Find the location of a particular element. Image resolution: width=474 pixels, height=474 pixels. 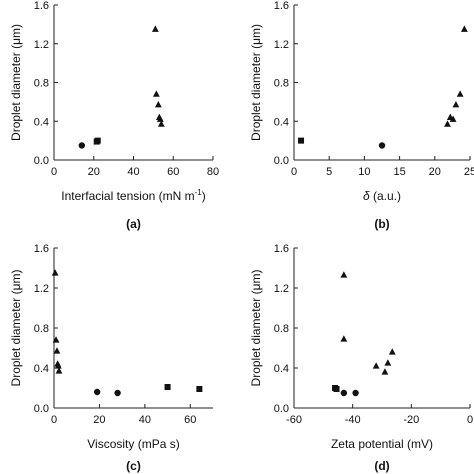

x-tick-label: 10 is located at coordinates (364, 172).